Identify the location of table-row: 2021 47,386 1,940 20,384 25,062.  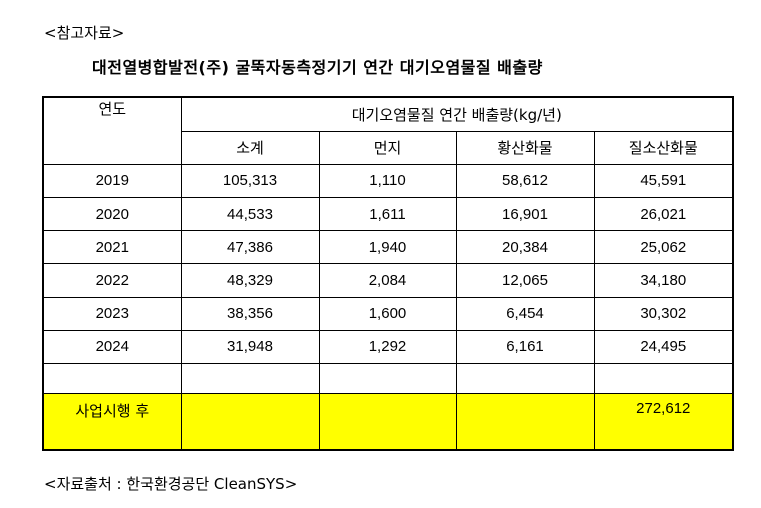
(388, 247).